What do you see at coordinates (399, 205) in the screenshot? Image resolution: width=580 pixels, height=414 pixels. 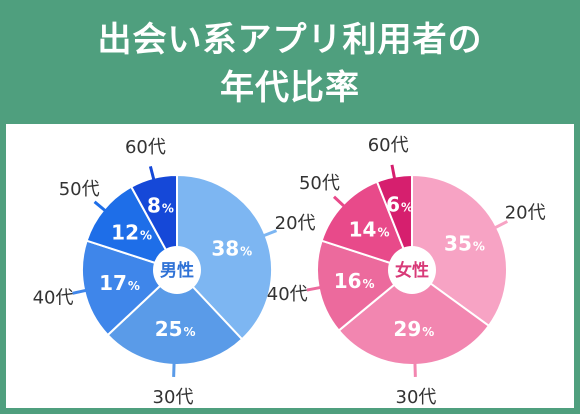 I see `slice-value-label: 6%` at bounding box center [399, 205].